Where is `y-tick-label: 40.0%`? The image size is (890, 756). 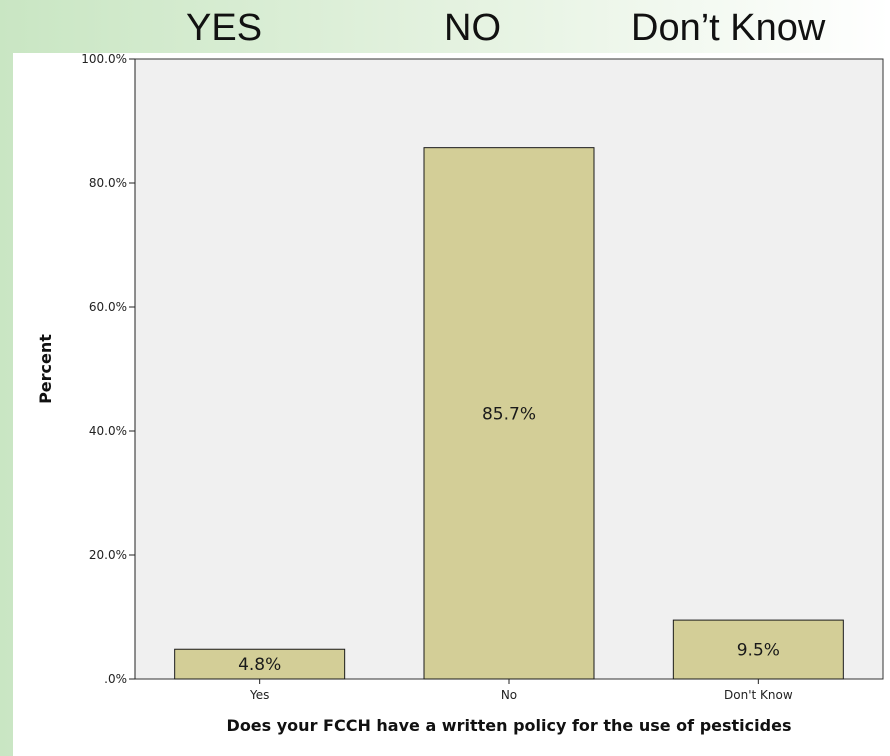 y-tick-label: 40.0% is located at coordinates (108, 431).